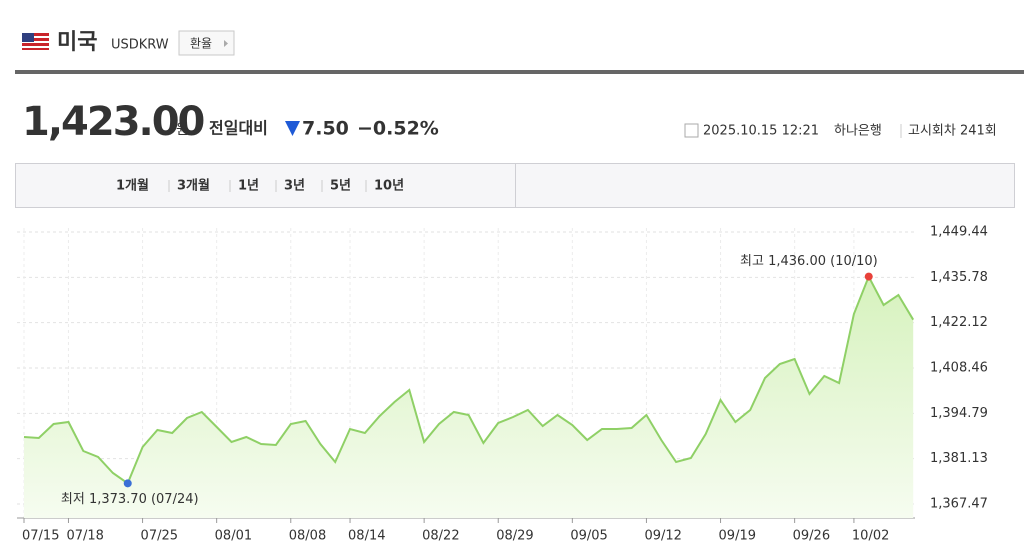 This screenshot has height=560, width=1024. I want to click on down-arrow, so click(292, 128).